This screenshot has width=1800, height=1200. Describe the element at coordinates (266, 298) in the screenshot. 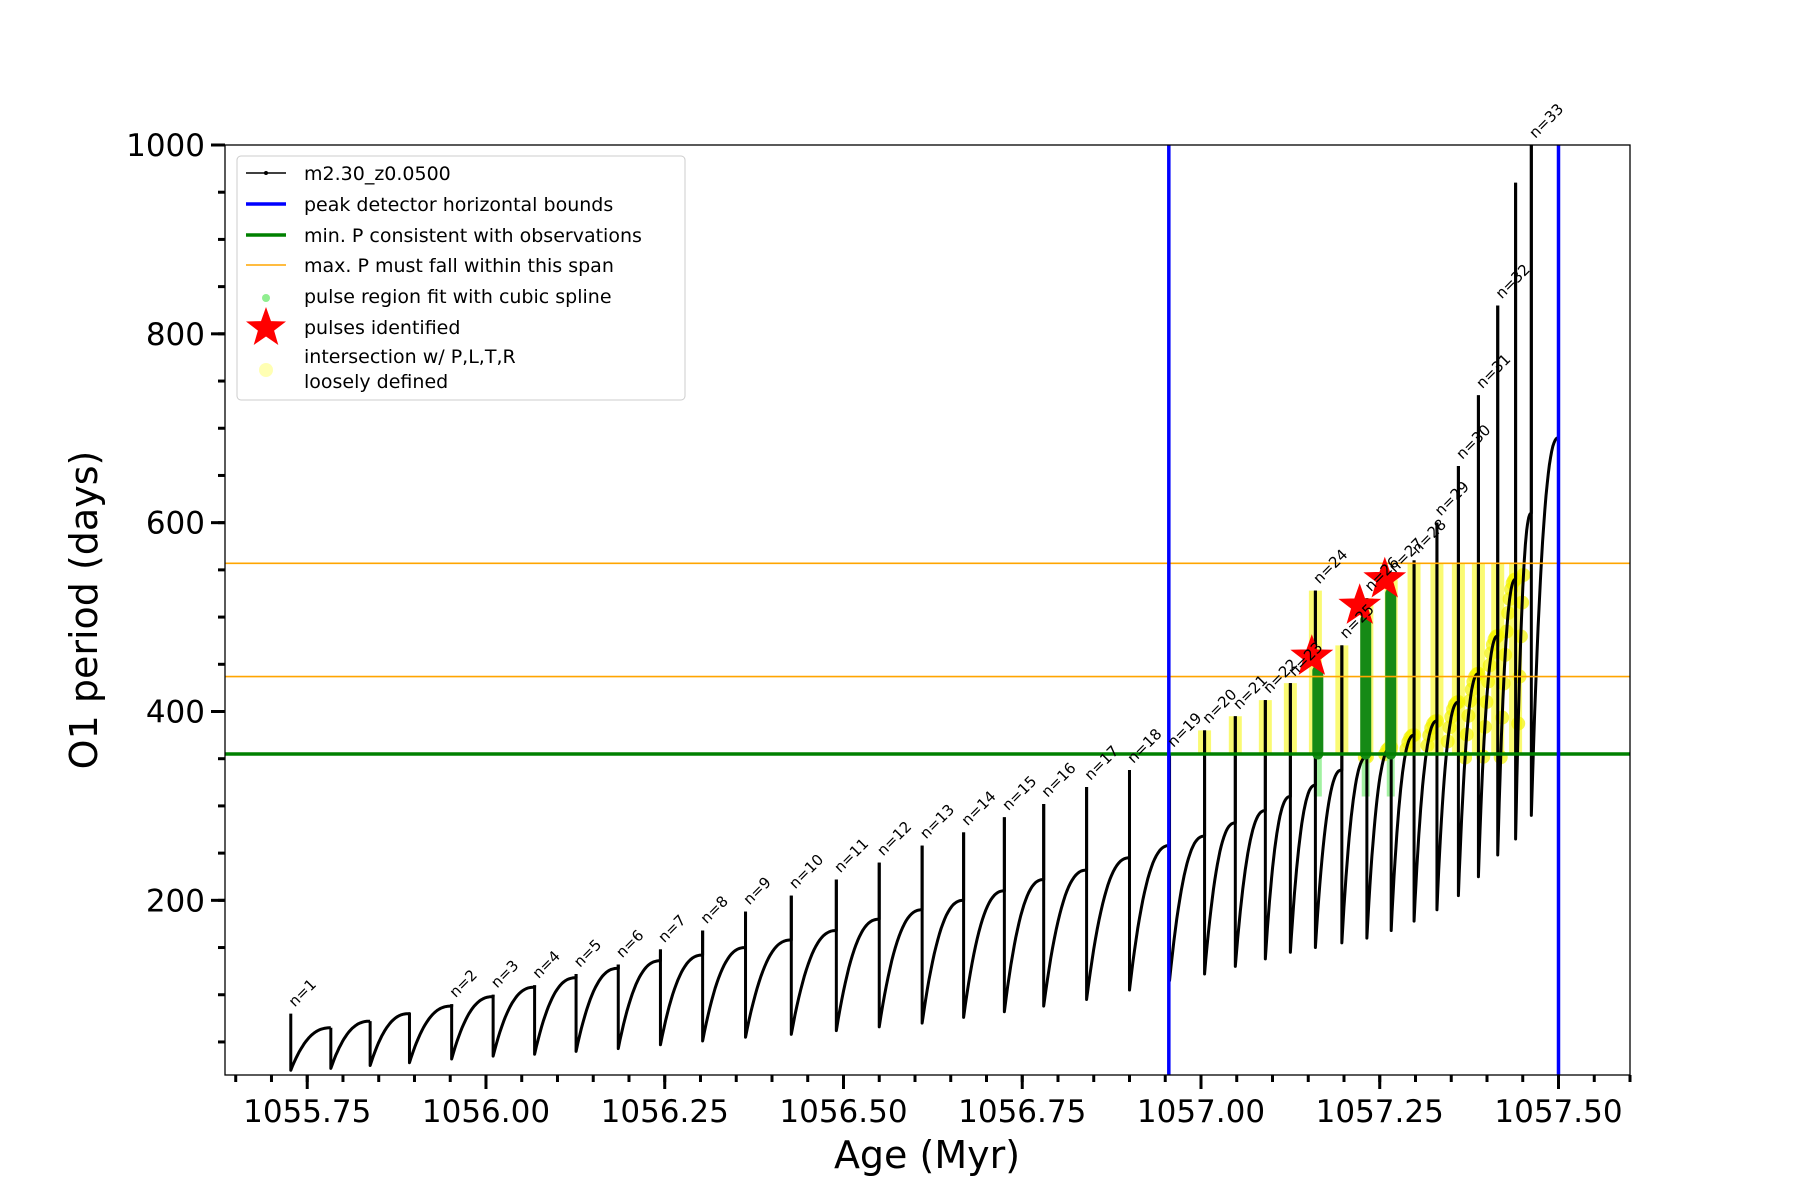

I see `legend-handle-lightgreen` at that location.